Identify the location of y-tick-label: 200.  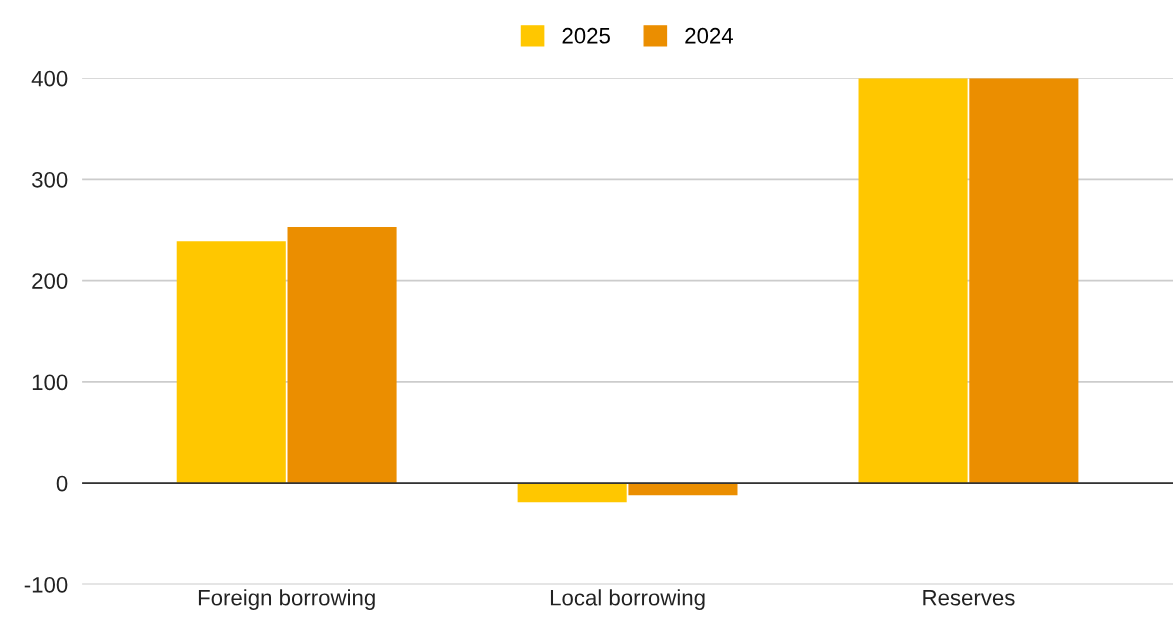
(50, 281).